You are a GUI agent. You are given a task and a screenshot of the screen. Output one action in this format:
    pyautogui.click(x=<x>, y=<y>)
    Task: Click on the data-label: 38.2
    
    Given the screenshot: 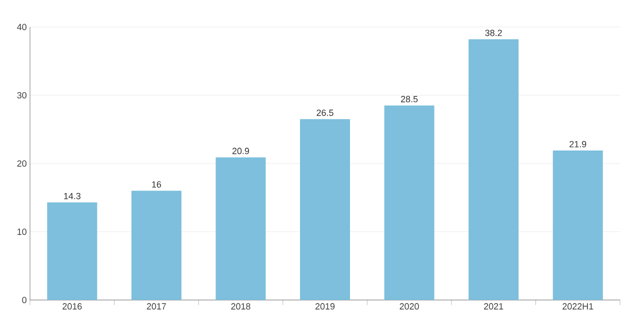 What is the action you would take?
    pyautogui.click(x=493, y=33)
    